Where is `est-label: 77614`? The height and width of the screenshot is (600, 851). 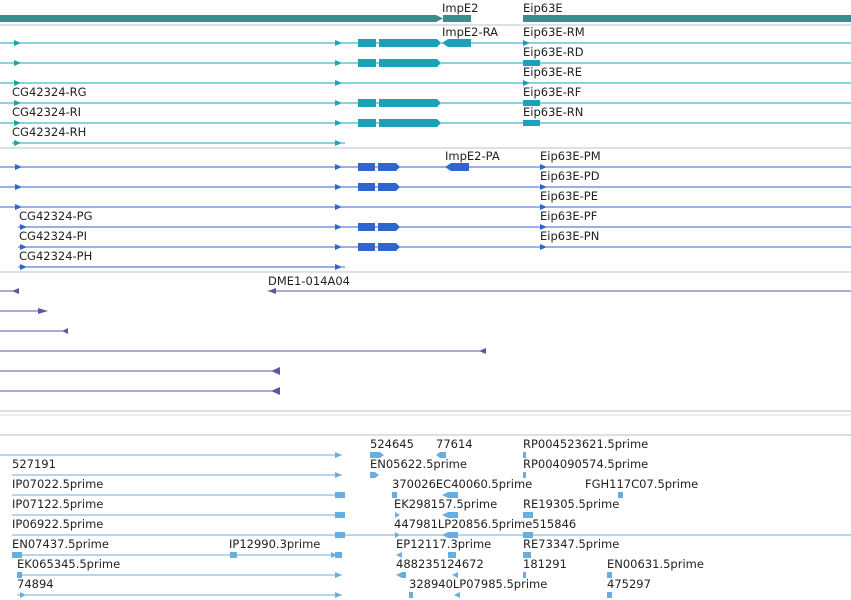
est-label: 77614 is located at coordinates (454, 444).